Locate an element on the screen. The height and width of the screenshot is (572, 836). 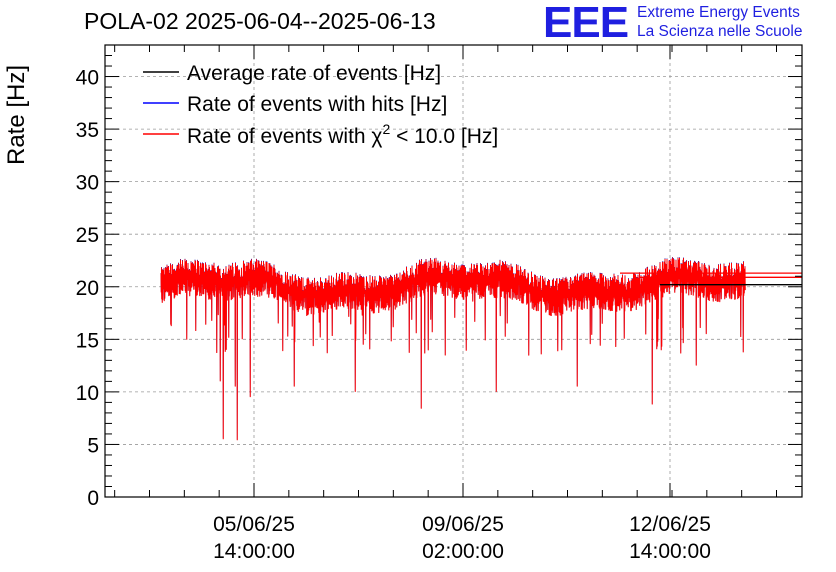
y-tick-label: 10 is located at coordinates (87, 393).